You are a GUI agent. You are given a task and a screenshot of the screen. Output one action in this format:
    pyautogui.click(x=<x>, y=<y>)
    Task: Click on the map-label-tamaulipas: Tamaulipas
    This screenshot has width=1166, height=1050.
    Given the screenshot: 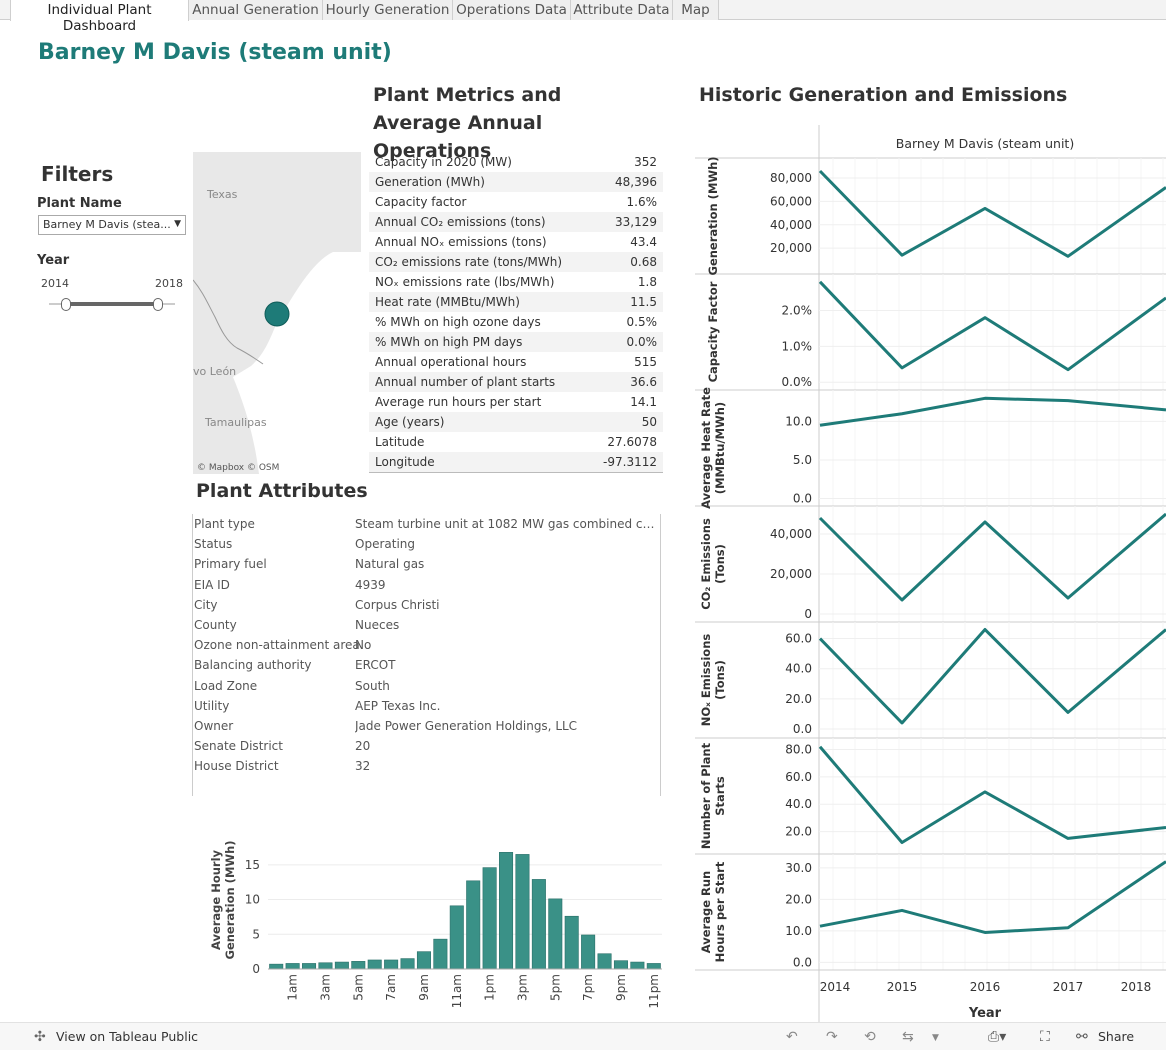 What is the action you would take?
    pyautogui.click(x=235, y=422)
    